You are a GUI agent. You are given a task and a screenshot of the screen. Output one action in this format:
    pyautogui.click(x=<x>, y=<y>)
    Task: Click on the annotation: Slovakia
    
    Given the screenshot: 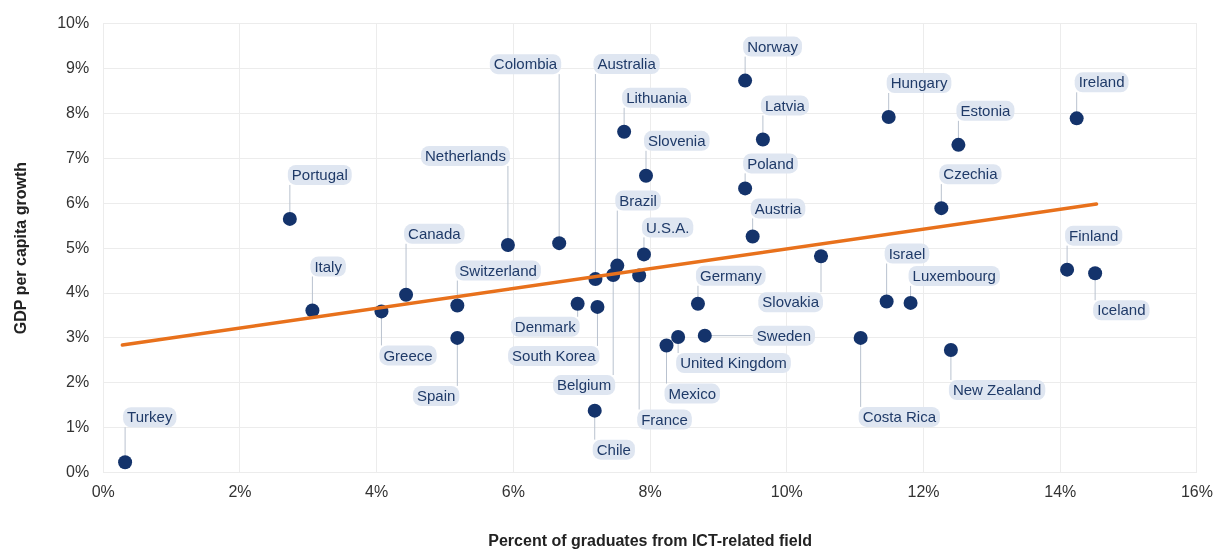 What is the action you would take?
    pyautogui.click(x=791, y=302)
    